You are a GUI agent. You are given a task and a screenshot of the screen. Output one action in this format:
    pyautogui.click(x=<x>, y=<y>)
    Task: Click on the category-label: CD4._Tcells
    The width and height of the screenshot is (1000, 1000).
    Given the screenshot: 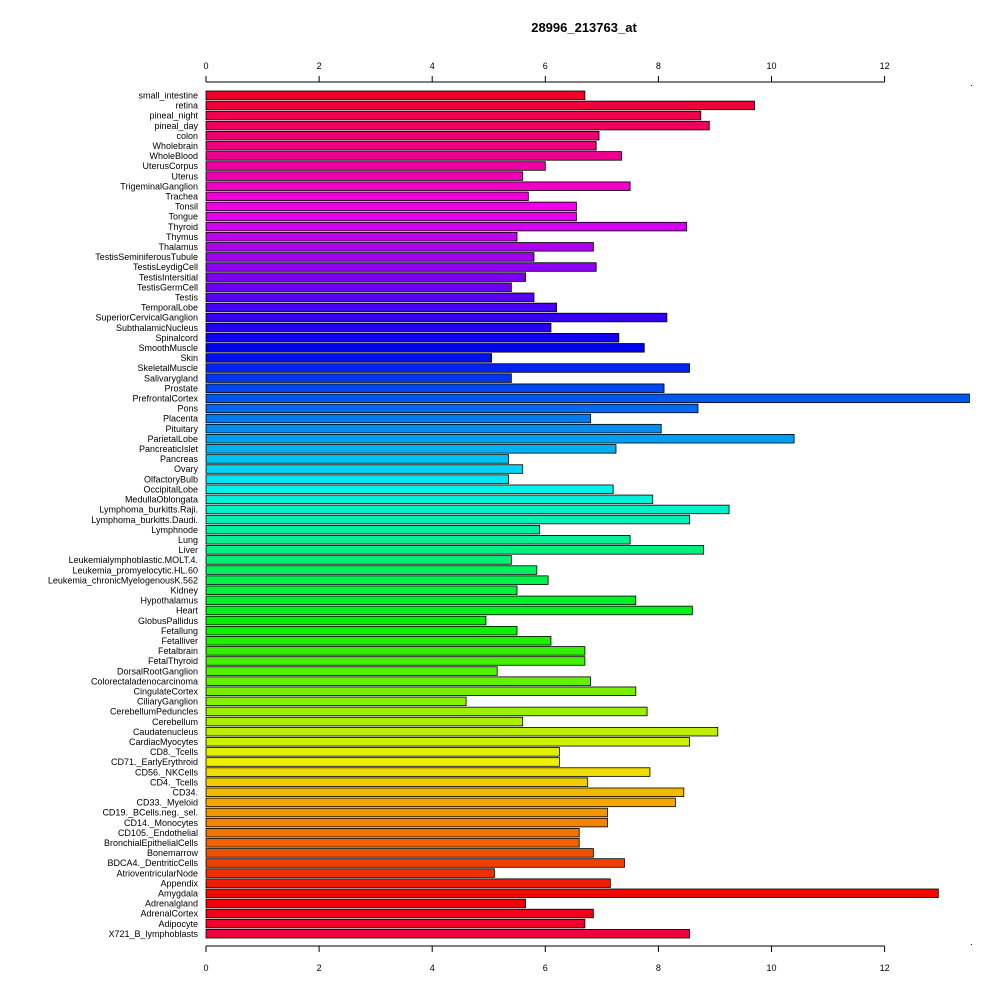 What is the action you would take?
    pyautogui.click(x=174, y=782)
    